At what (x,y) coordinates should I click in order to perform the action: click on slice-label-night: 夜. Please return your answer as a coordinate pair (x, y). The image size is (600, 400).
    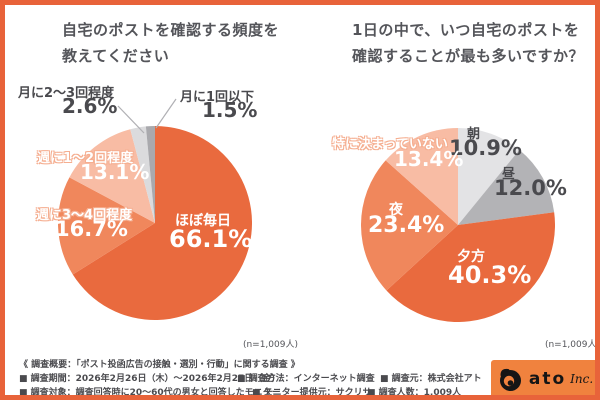
    Looking at the image, I should click on (396, 210).